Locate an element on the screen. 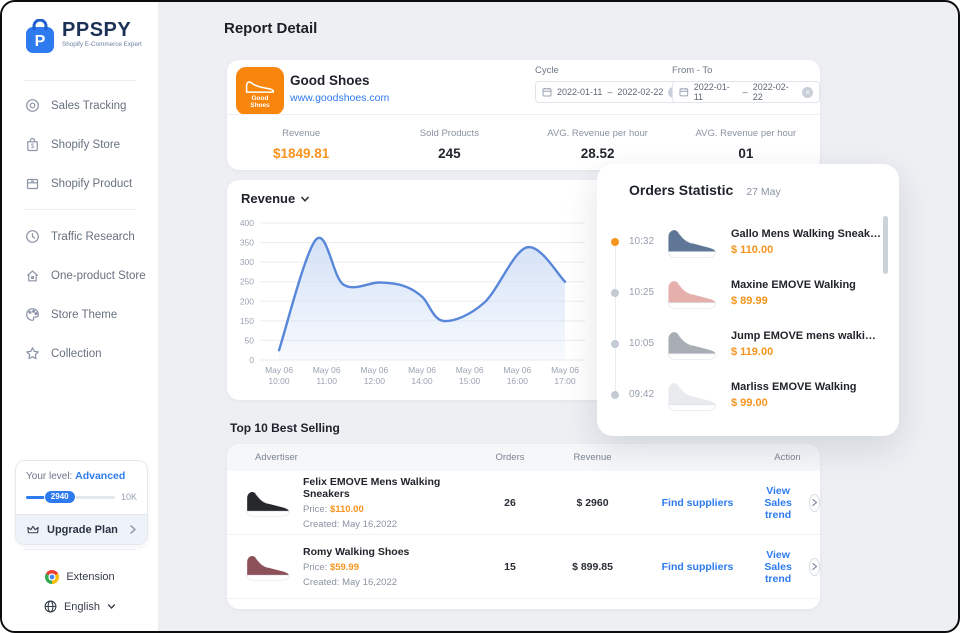 Image resolution: width=960 pixels, height=633 pixels. sidebar-item-traffic-research: Traffic Research is located at coordinates (80, 236).